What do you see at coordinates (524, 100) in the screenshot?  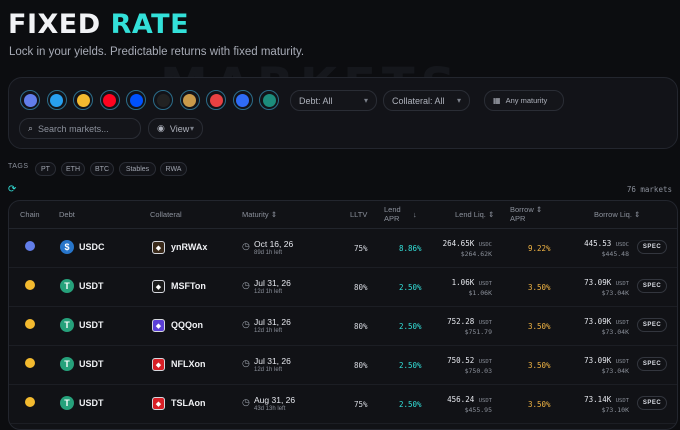 I see `maturity-filter: ▦ Any maturity` at bounding box center [524, 100].